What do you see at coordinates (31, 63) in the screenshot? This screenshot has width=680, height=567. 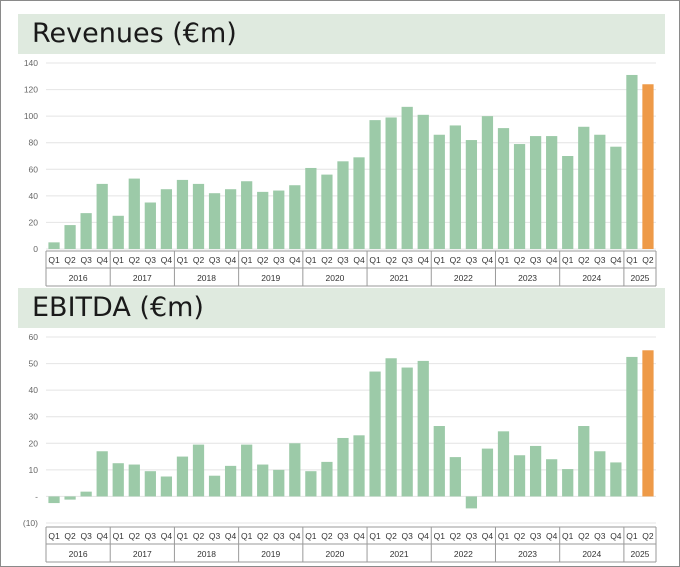 I see `y-tick-label: 140` at bounding box center [31, 63].